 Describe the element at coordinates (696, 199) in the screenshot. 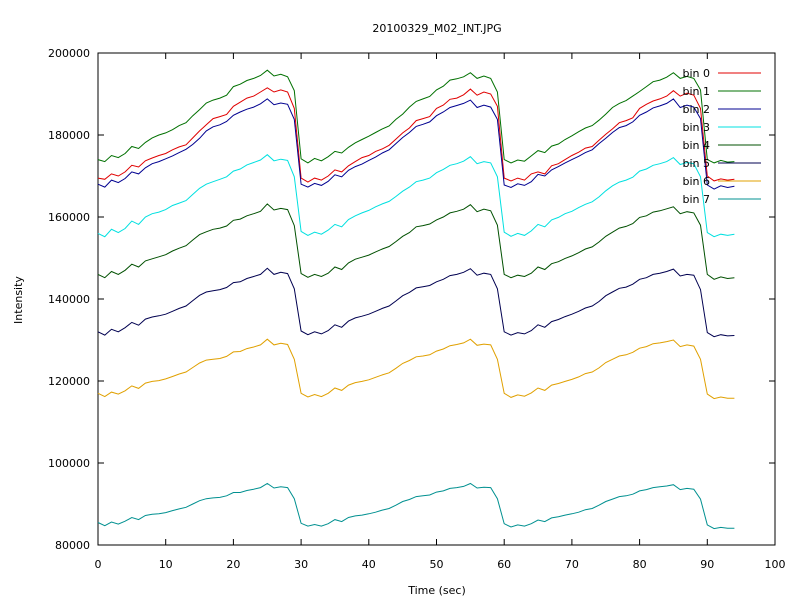

I see `legend-label: bin 7` at that location.